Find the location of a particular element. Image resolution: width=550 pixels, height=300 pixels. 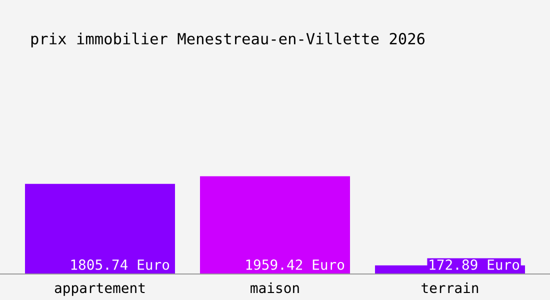

chart-title: prix immobilier Menestreau-en-Villette 2026 is located at coordinates (228, 40).